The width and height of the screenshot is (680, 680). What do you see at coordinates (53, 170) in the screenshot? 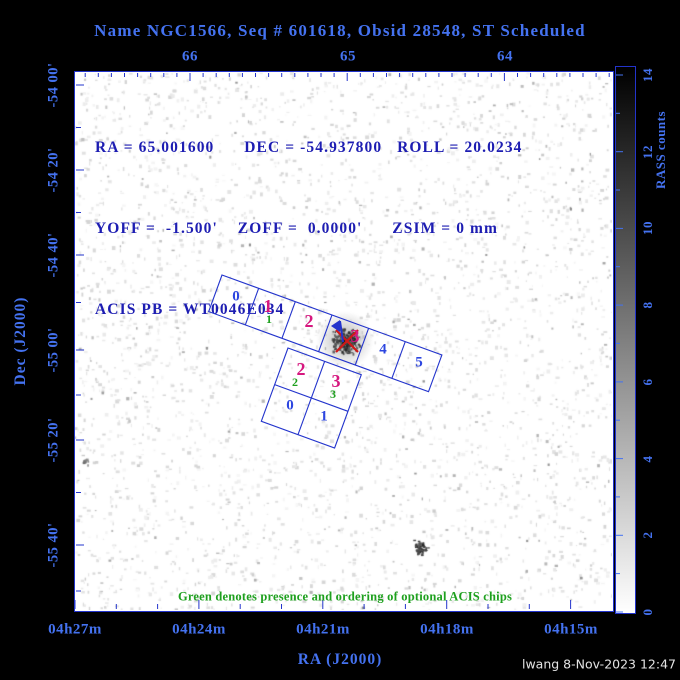
I see `left-axis-tick-label: -54 20'` at bounding box center [53, 170].